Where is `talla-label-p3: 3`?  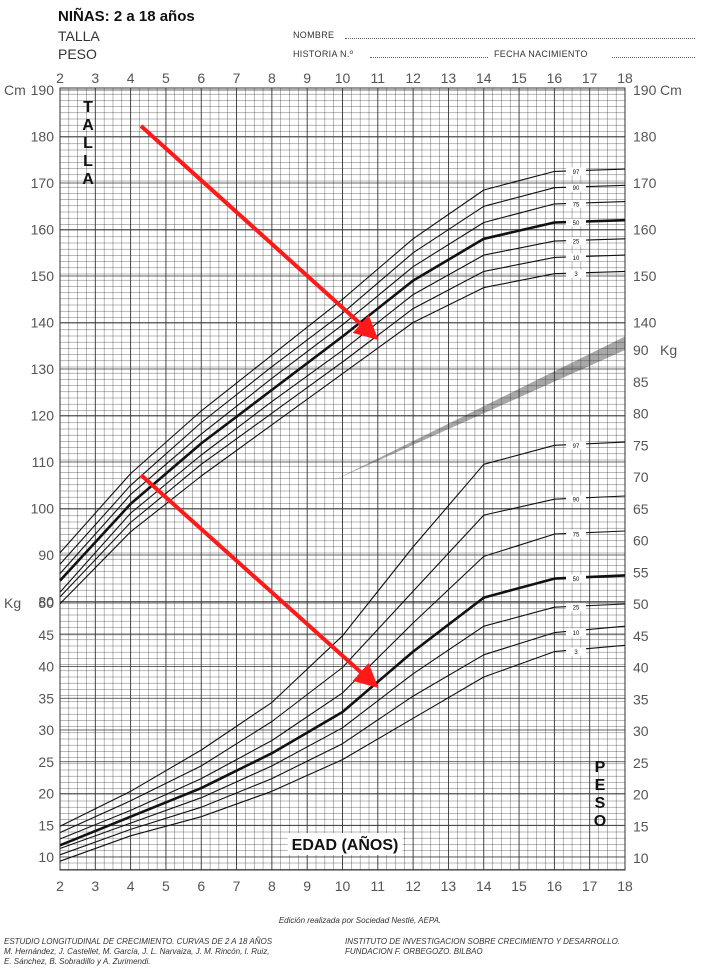 talla-label-p3: 3 is located at coordinates (576, 275).